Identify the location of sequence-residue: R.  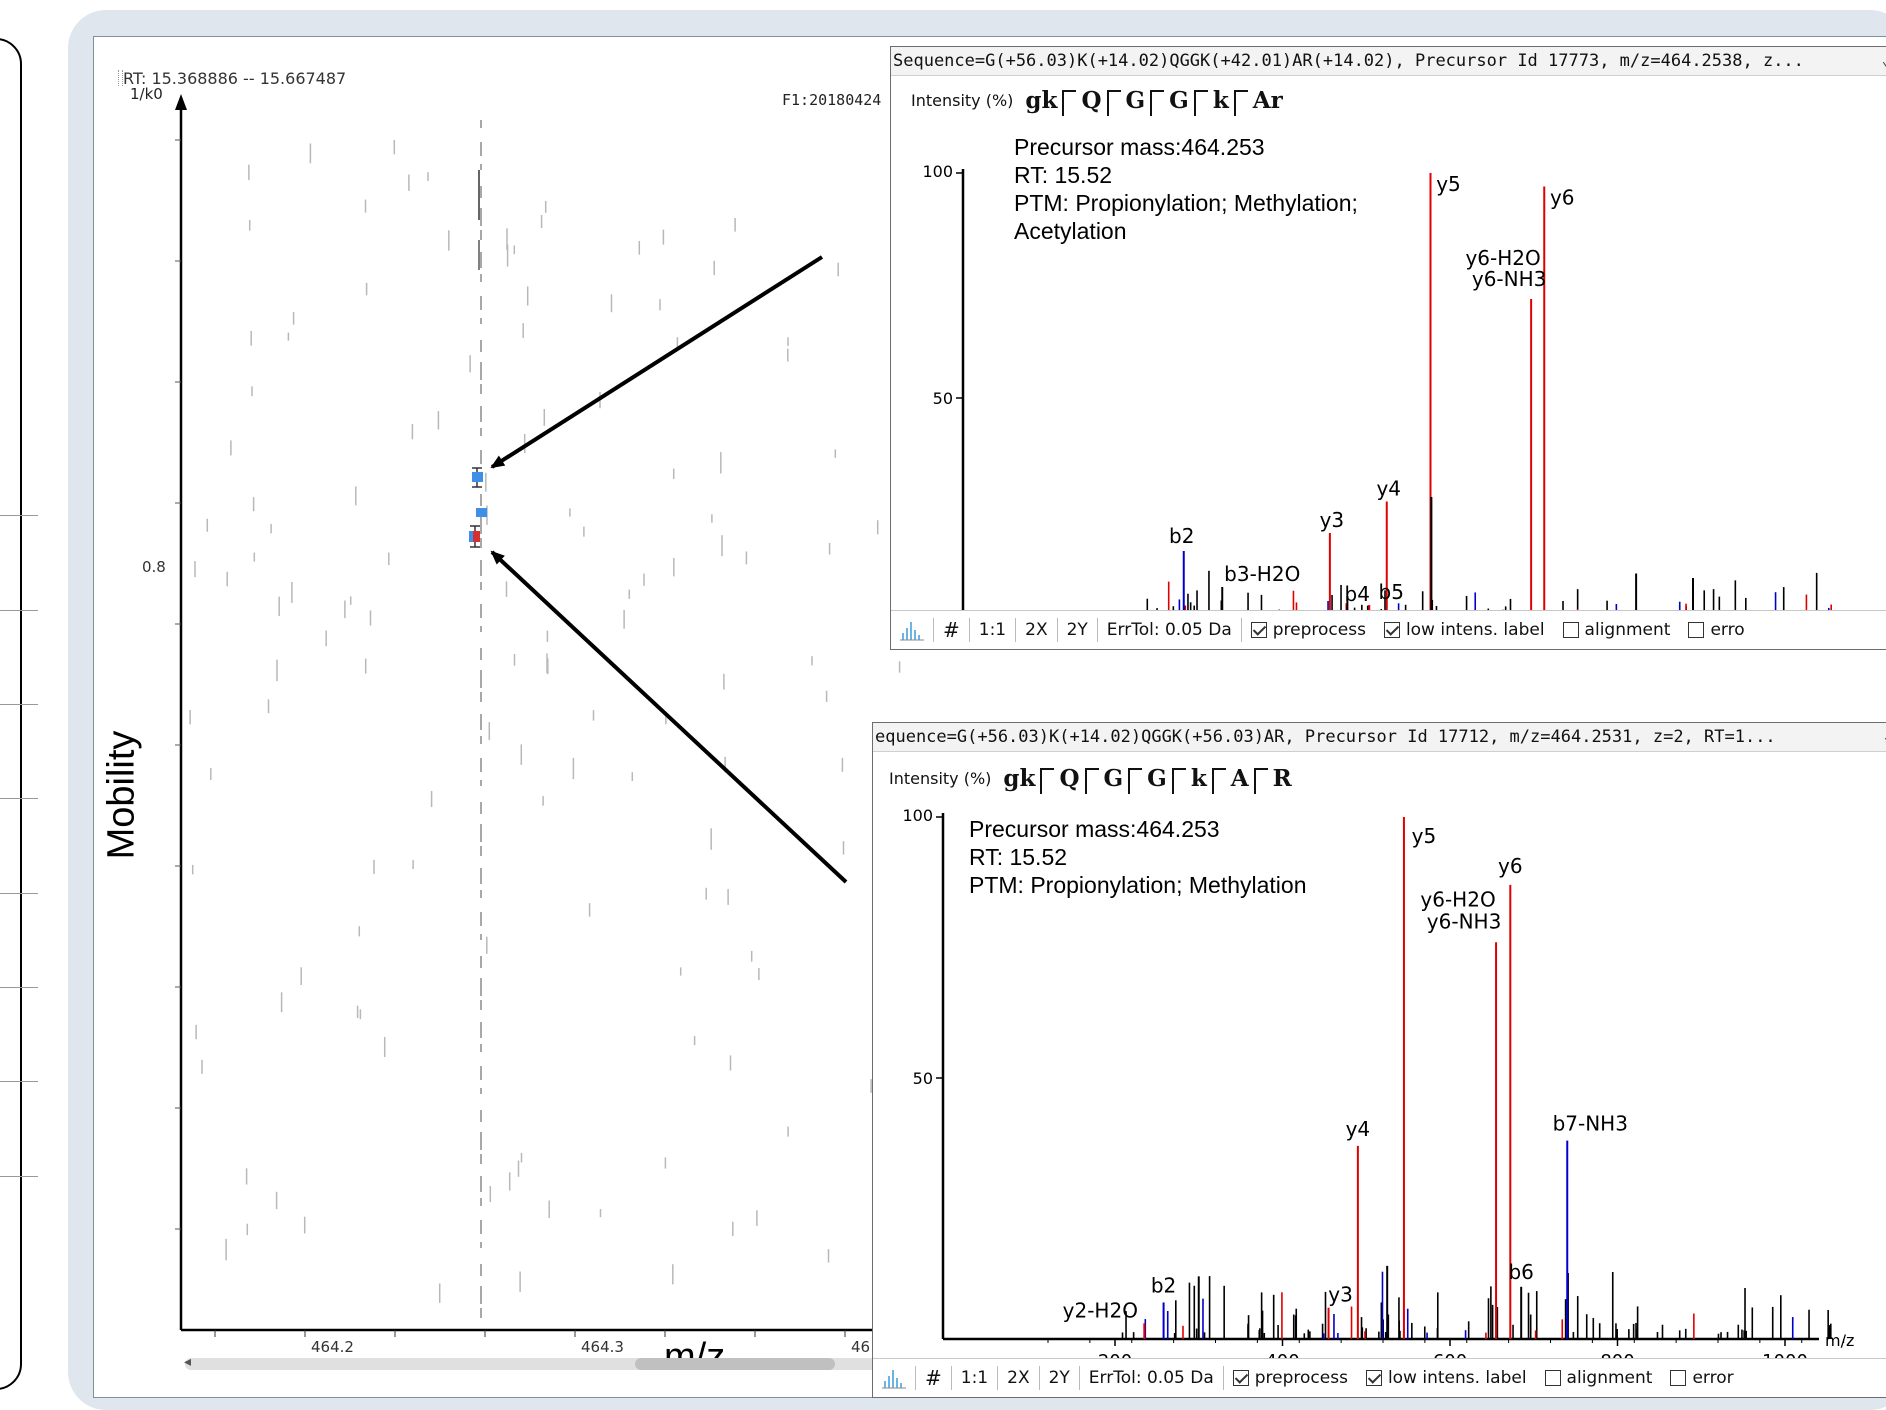
(1282, 778).